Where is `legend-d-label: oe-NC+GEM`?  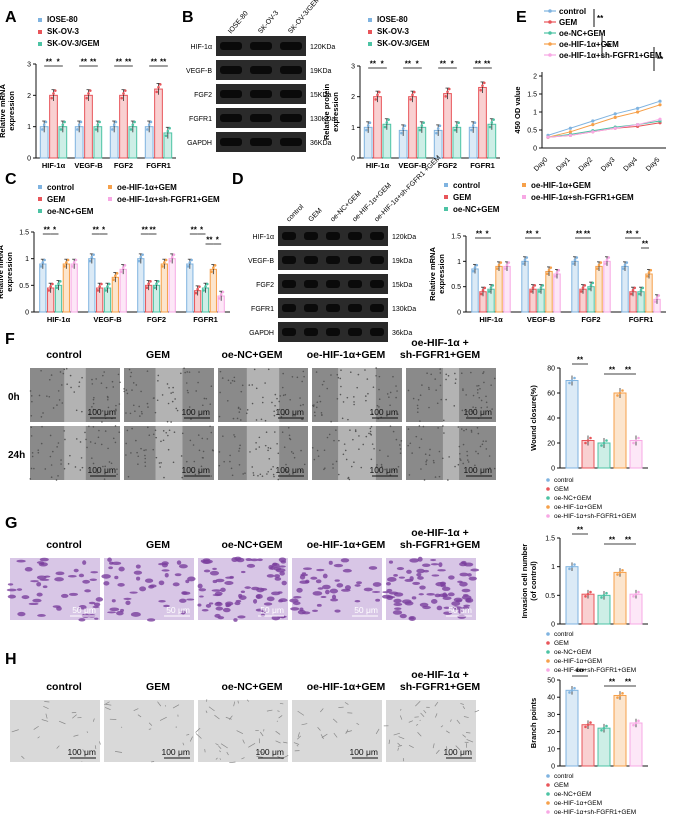 legend-d-label: oe-NC+GEM is located at coordinates (476, 209).